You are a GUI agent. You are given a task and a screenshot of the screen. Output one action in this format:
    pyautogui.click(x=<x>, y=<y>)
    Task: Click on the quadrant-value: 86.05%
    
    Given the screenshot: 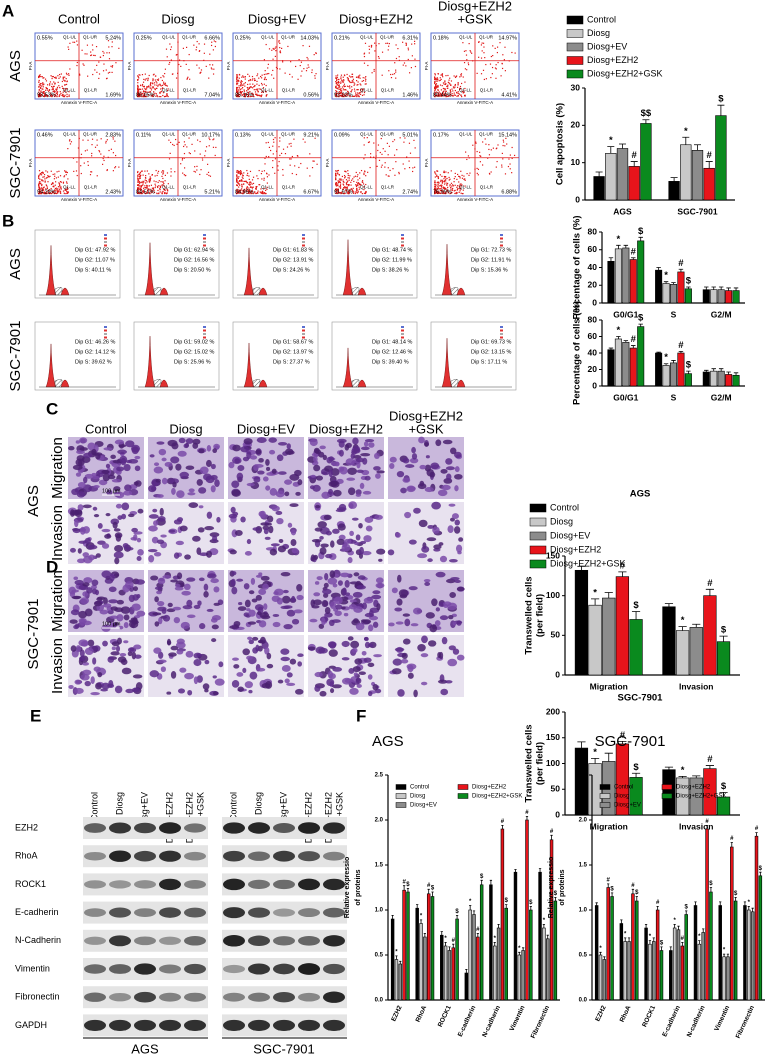 What is the action you would take?
    pyautogui.click(x=145, y=95)
    